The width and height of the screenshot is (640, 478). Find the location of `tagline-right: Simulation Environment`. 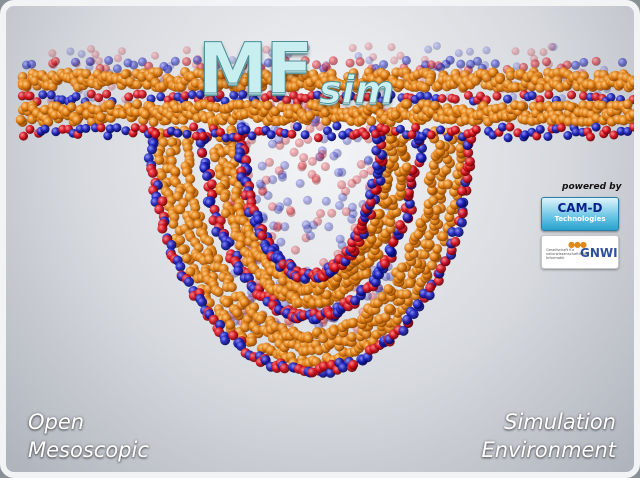

tagline-right: Simulation Environment is located at coordinates (548, 436).